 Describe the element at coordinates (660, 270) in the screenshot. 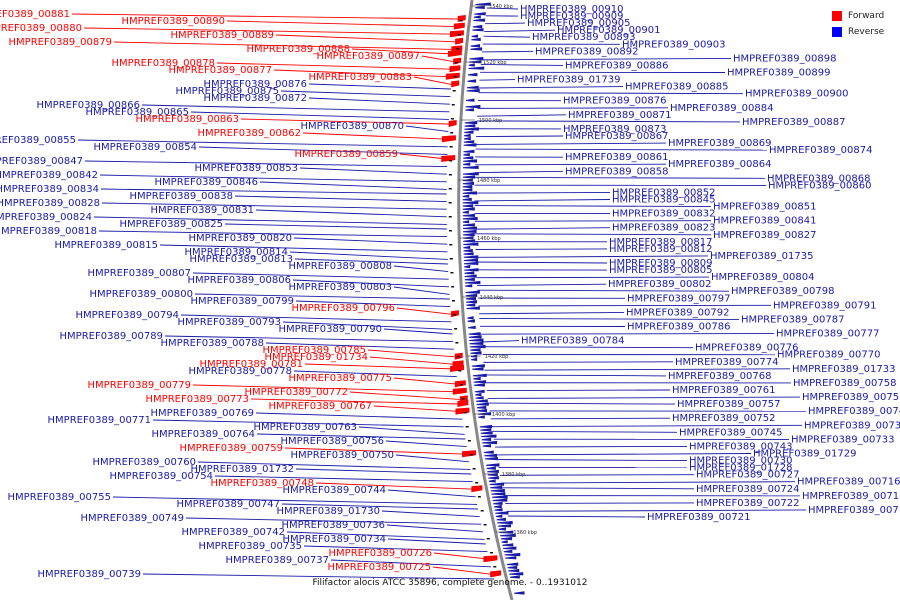

I see `gene-label: HMPREF0389_00805` at that location.